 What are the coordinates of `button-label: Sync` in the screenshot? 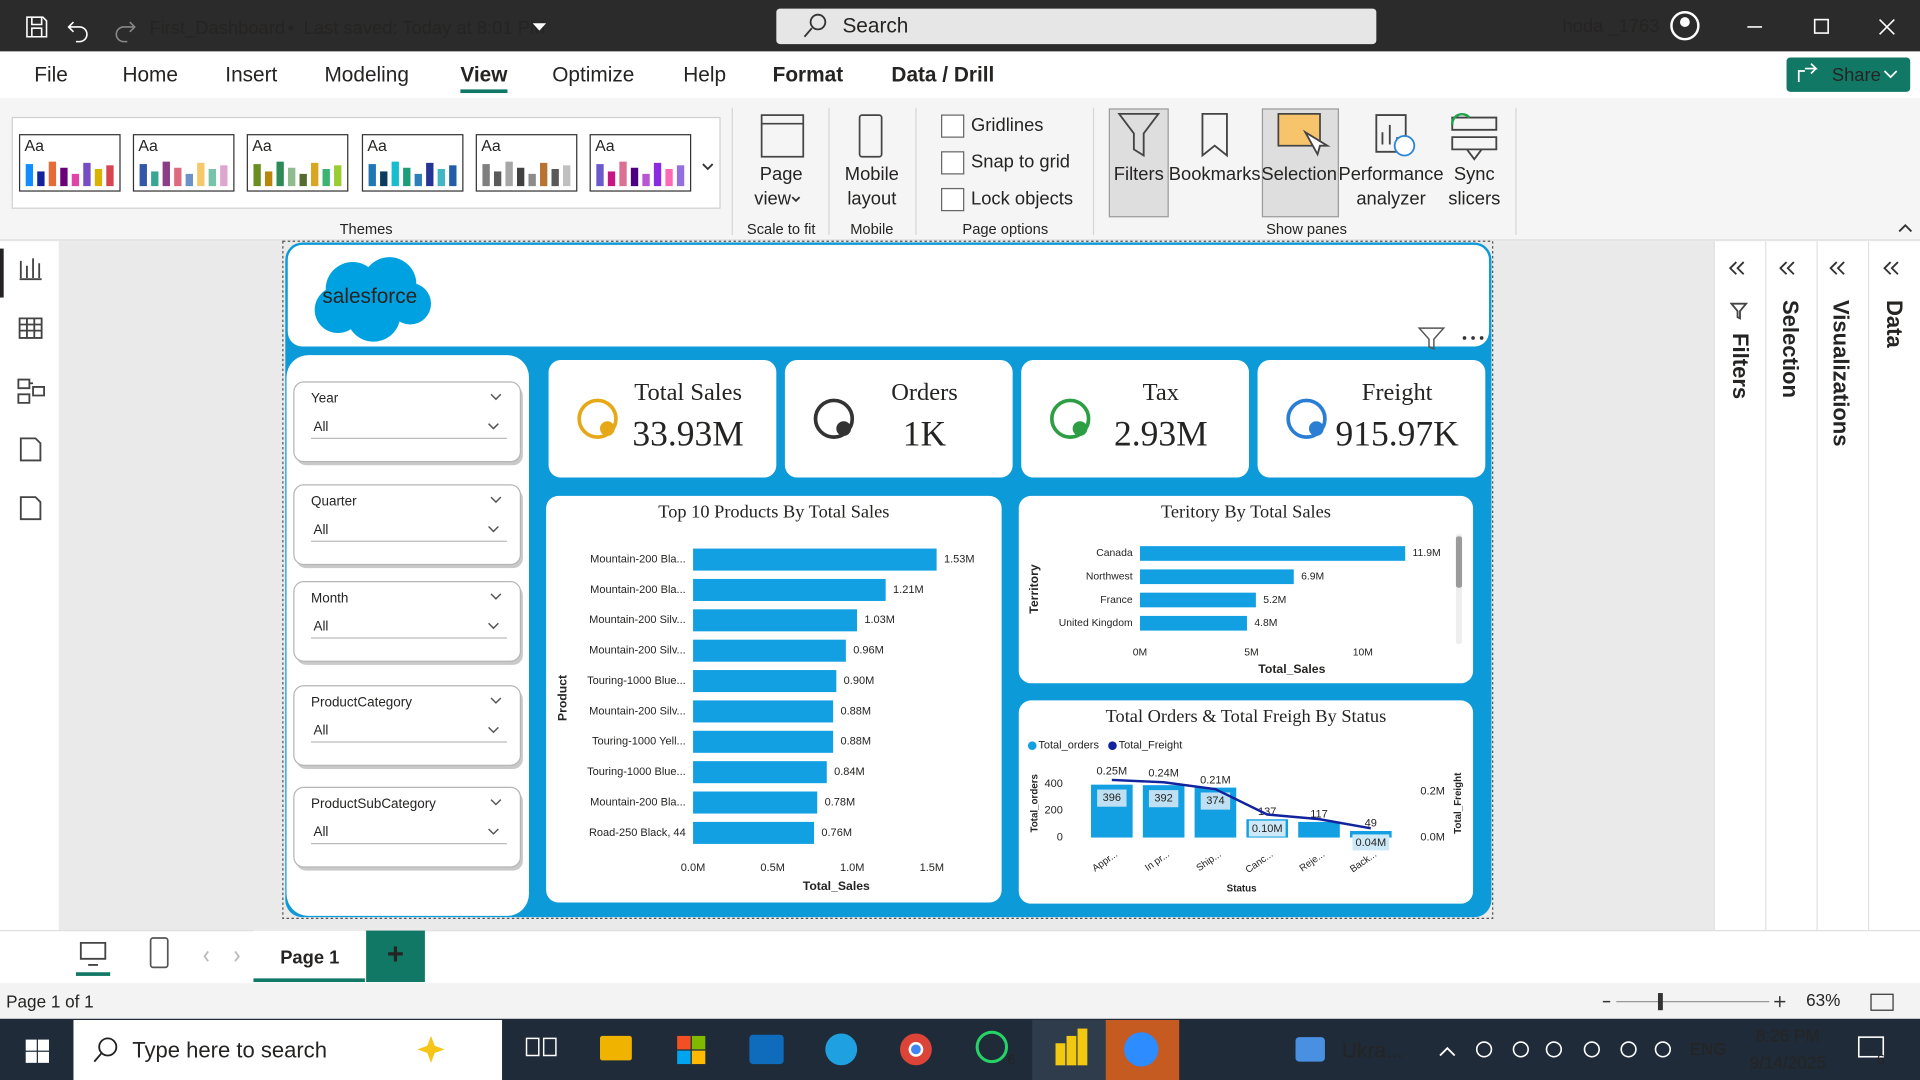 It's located at (1474, 173).